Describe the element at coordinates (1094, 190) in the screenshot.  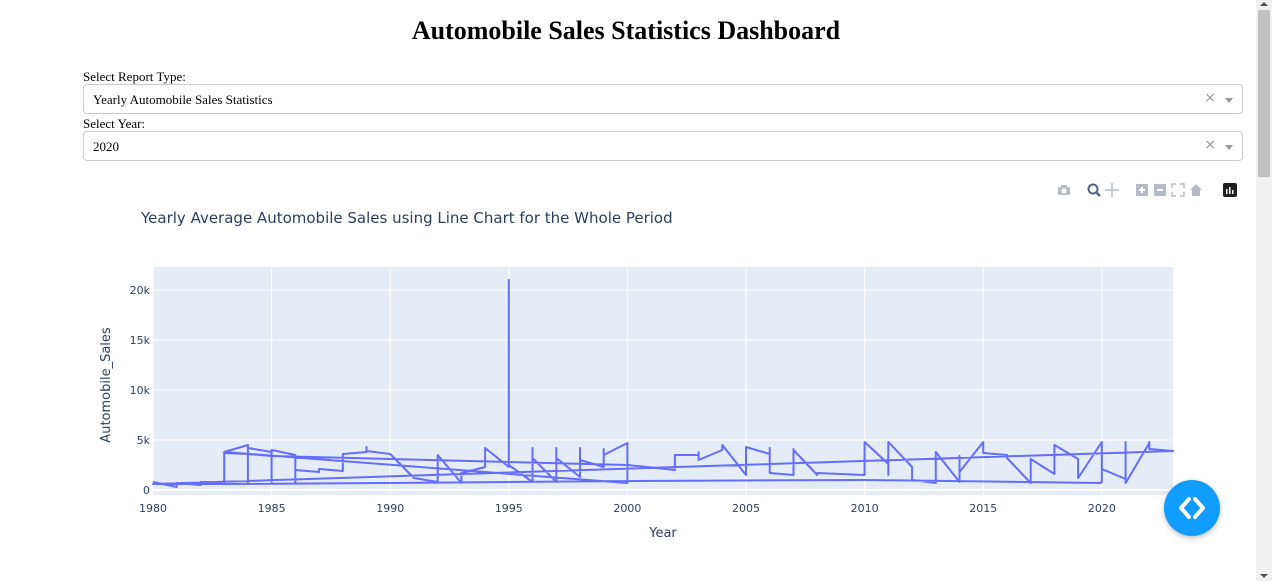
I see `zoom-icon` at that location.